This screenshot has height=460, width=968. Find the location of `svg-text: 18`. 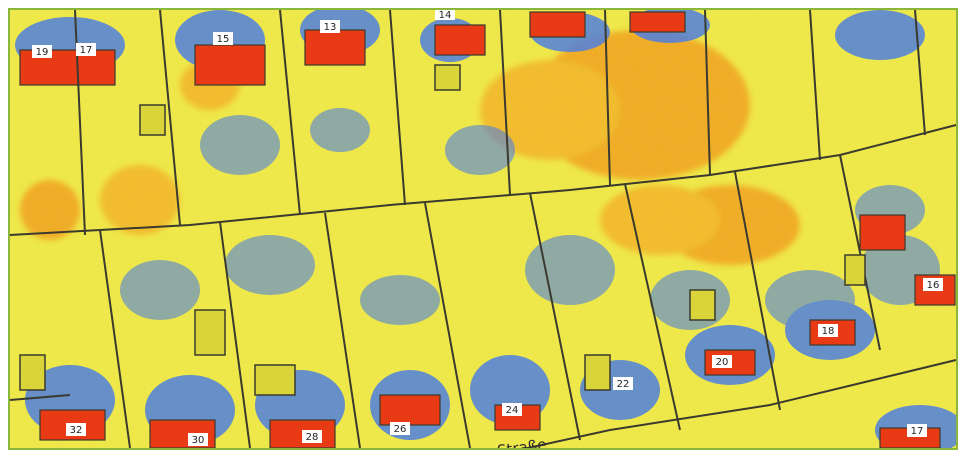

svg-text: 18 is located at coordinates (828, 331).